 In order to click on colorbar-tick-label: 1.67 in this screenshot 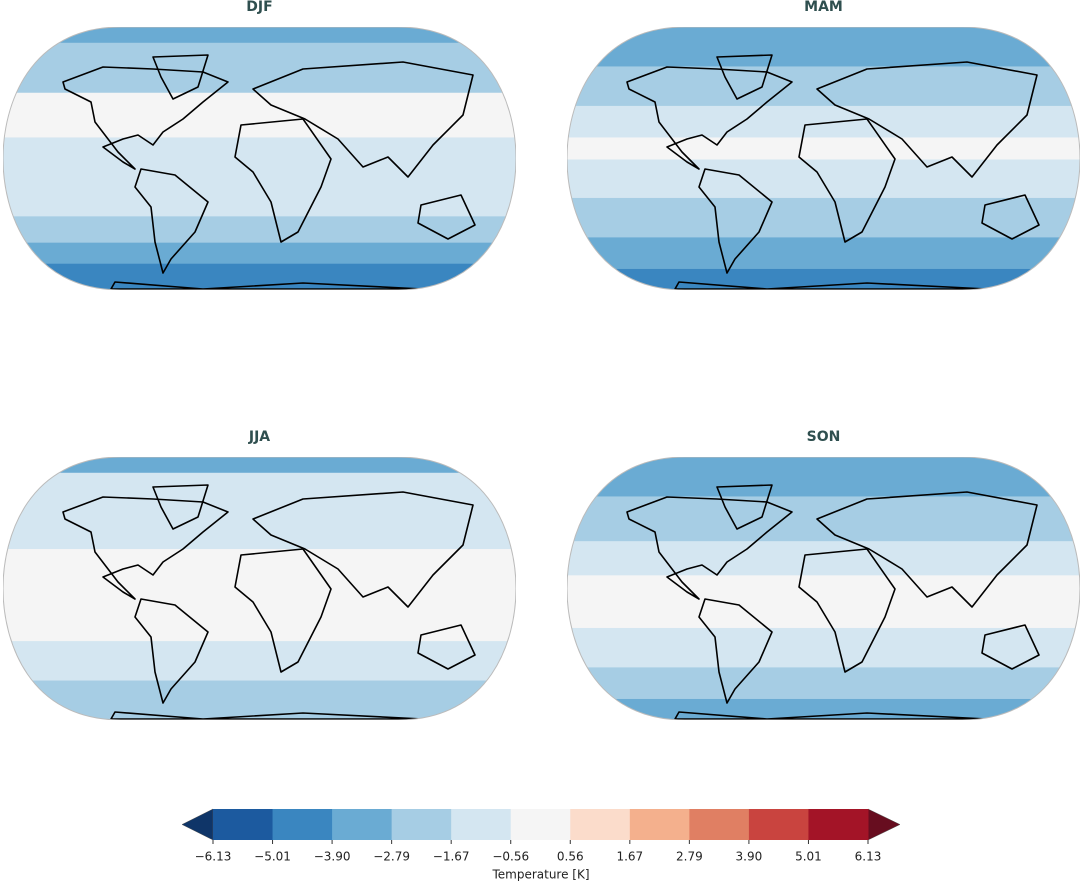, I will do `click(629, 857)`.